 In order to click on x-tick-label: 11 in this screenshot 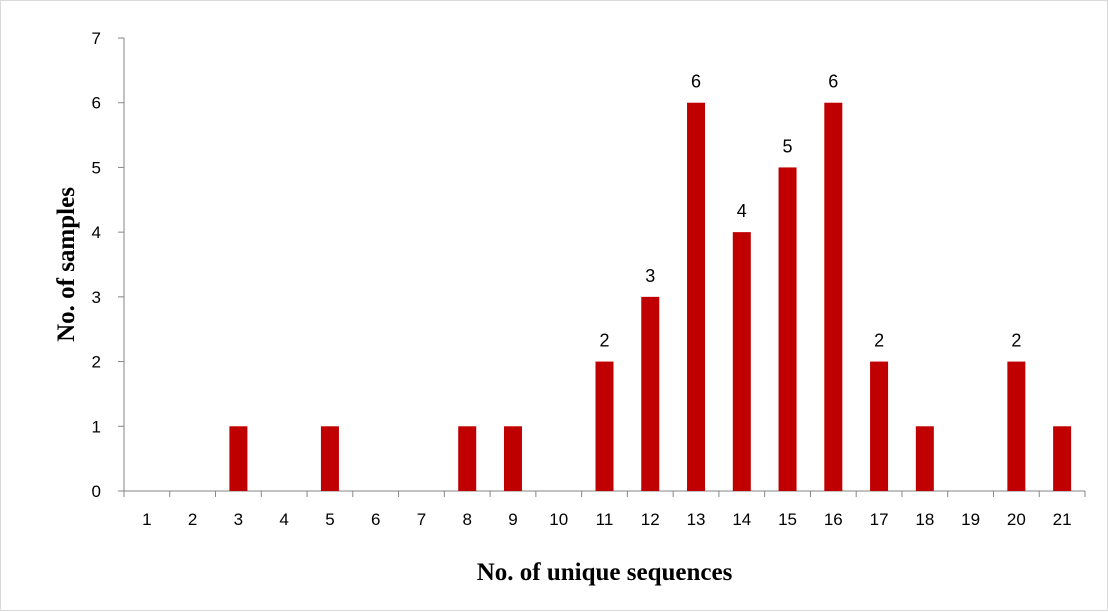, I will do `click(605, 519)`.